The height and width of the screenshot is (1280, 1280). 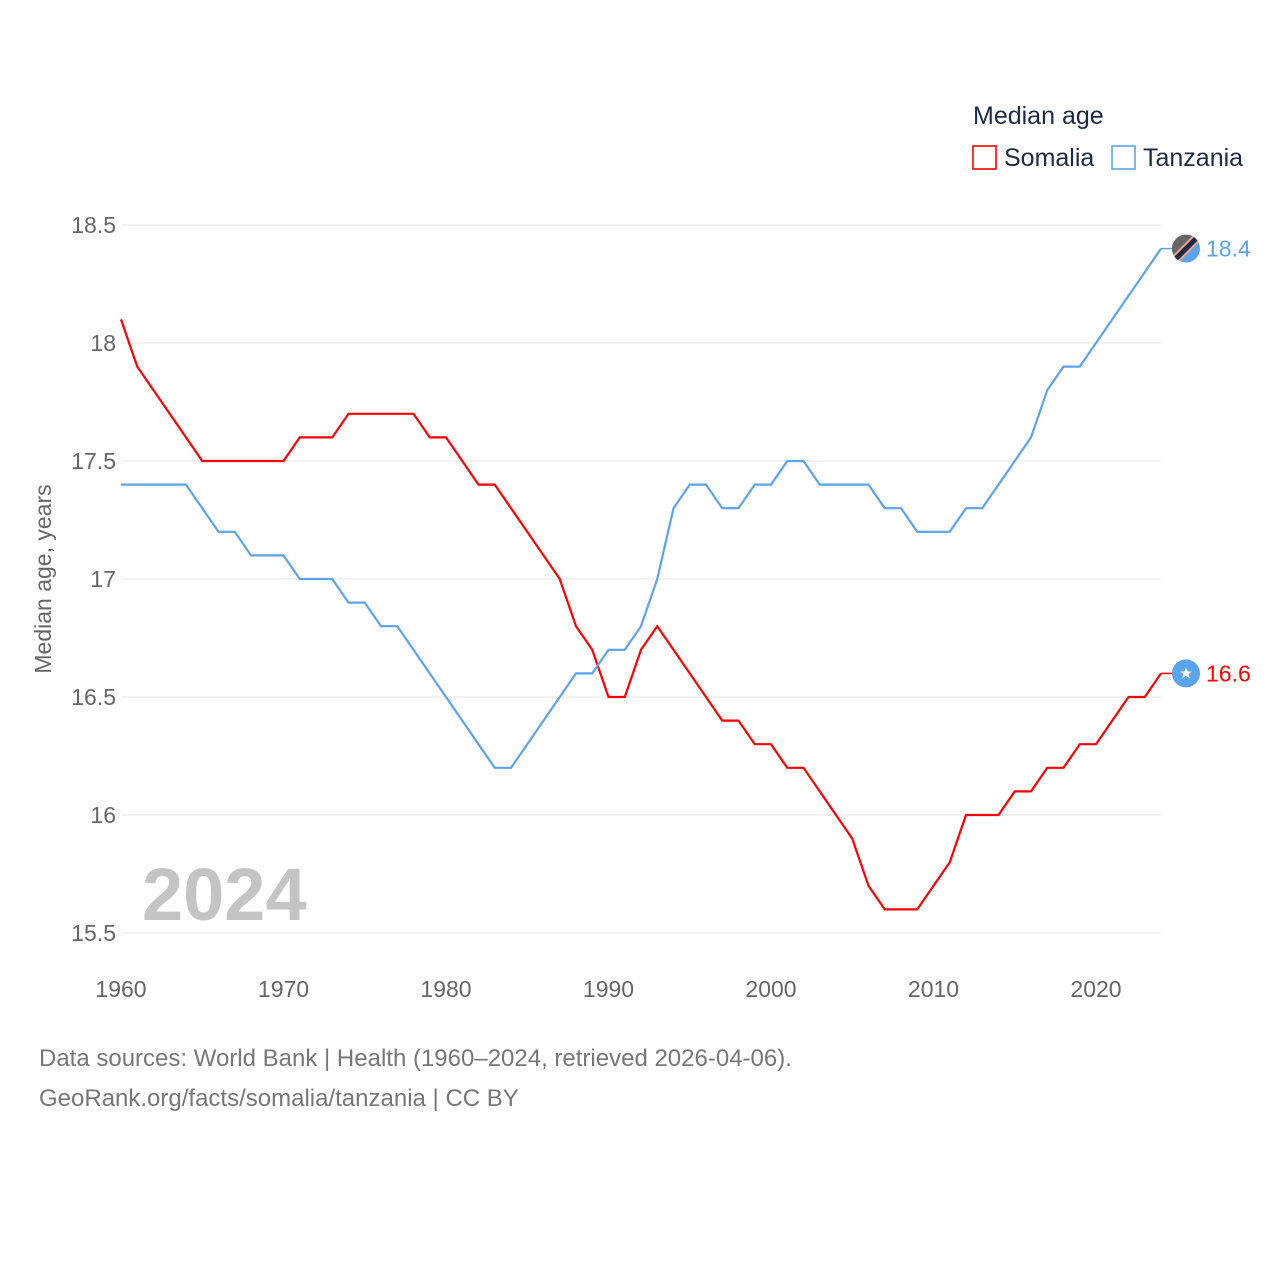 What do you see at coordinates (933, 989) in the screenshot?
I see `x-tick-label: 2010` at bounding box center [933, 989].